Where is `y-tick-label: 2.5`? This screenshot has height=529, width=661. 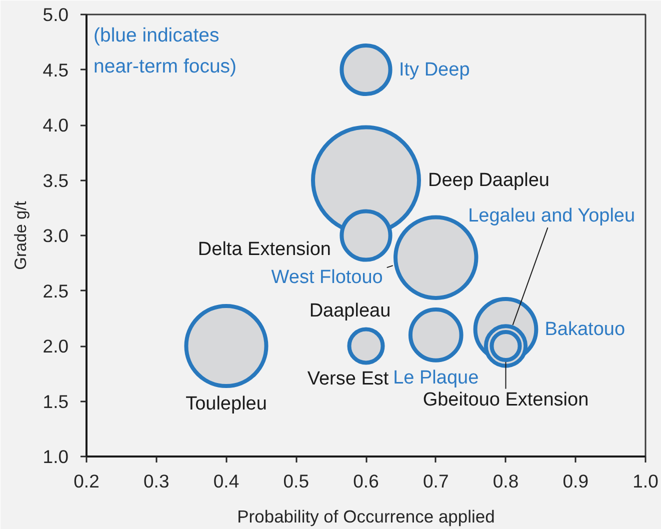 y-tick-label: 2.5 is located at coordinates (55, 291).